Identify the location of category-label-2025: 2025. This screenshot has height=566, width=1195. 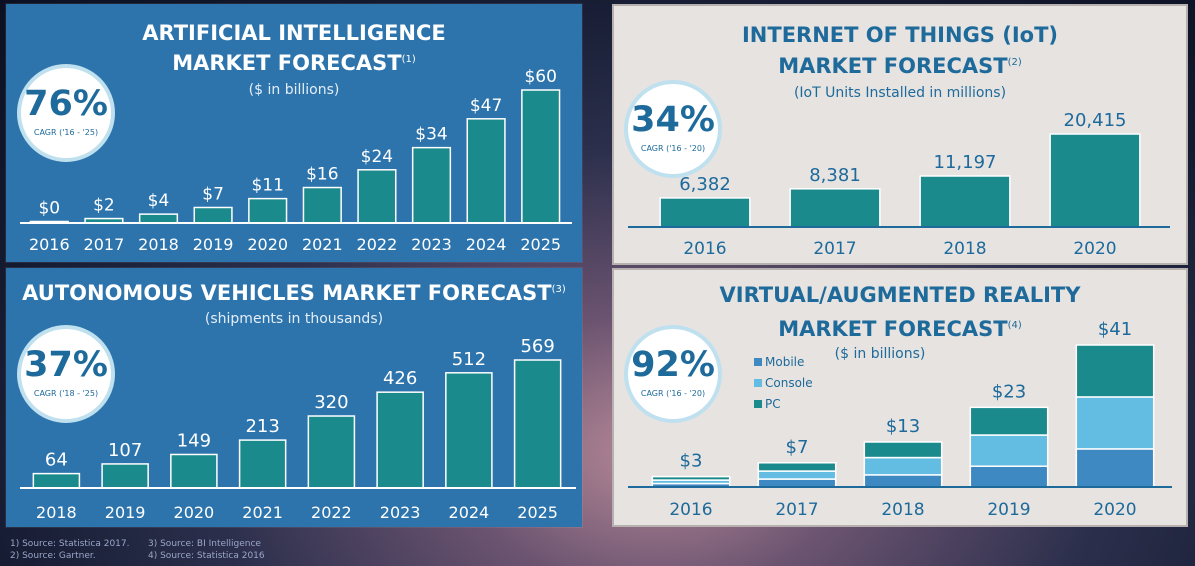
(537, 512).